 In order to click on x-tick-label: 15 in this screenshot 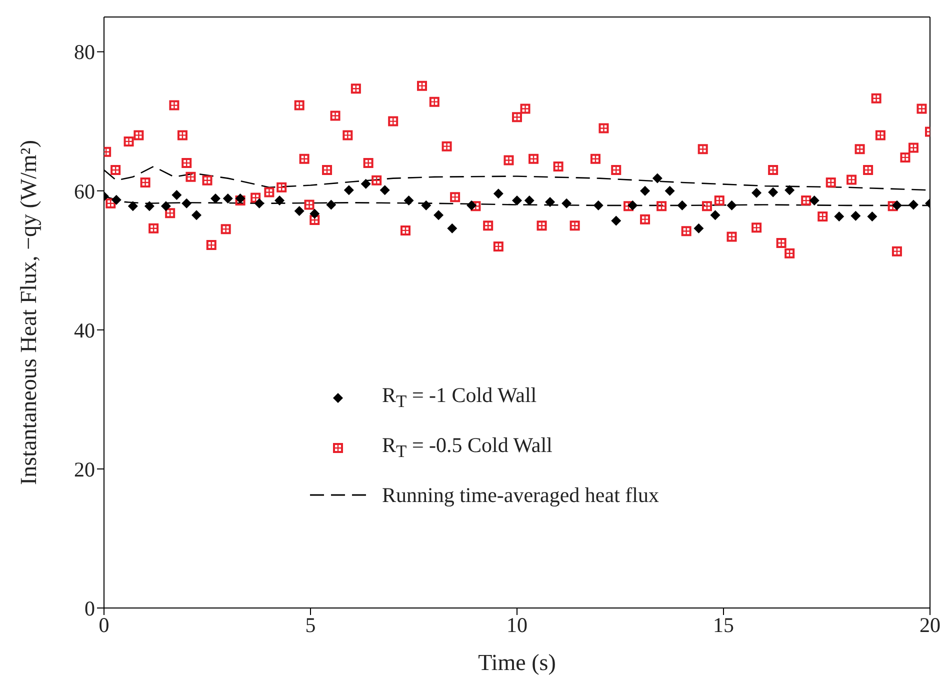, I will do `click(723, 624)`.